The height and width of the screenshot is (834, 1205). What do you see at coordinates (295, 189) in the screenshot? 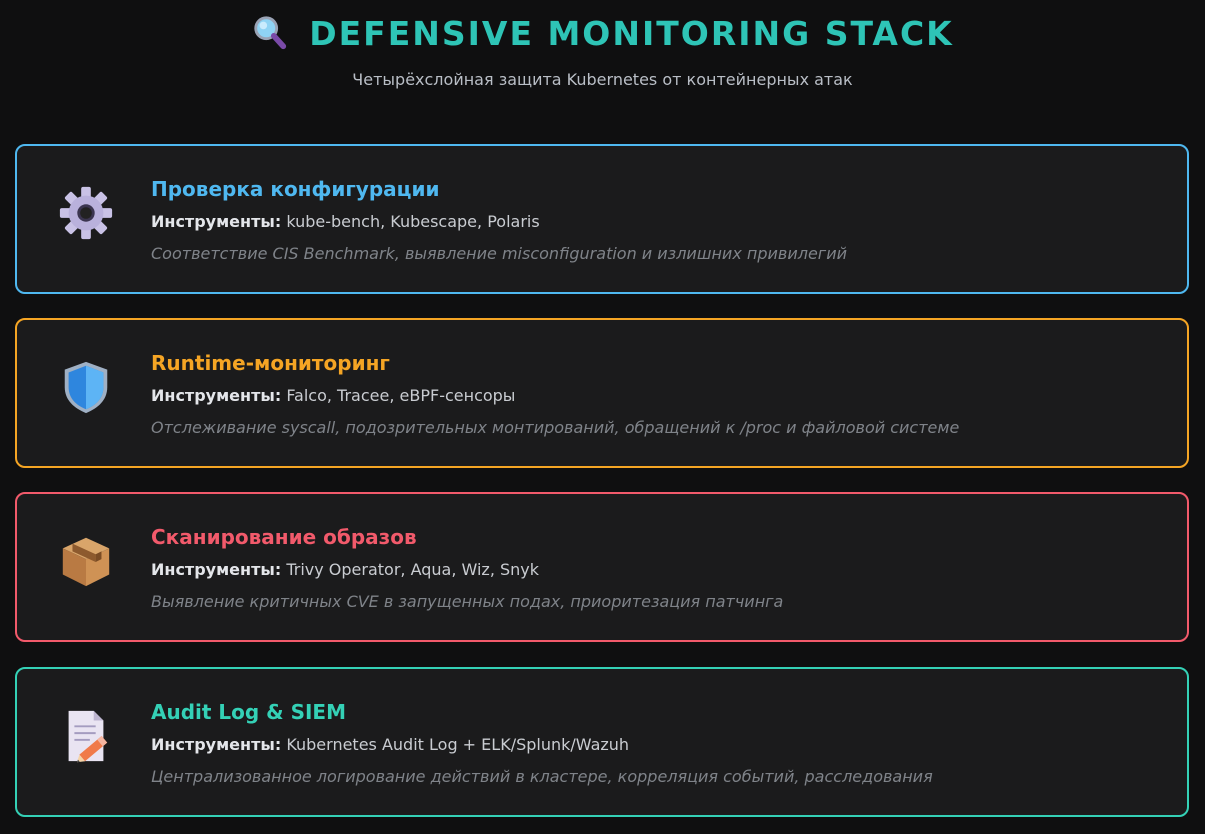
I see `card-title: Проверка конфигурации` at bounding box center [295, 189].